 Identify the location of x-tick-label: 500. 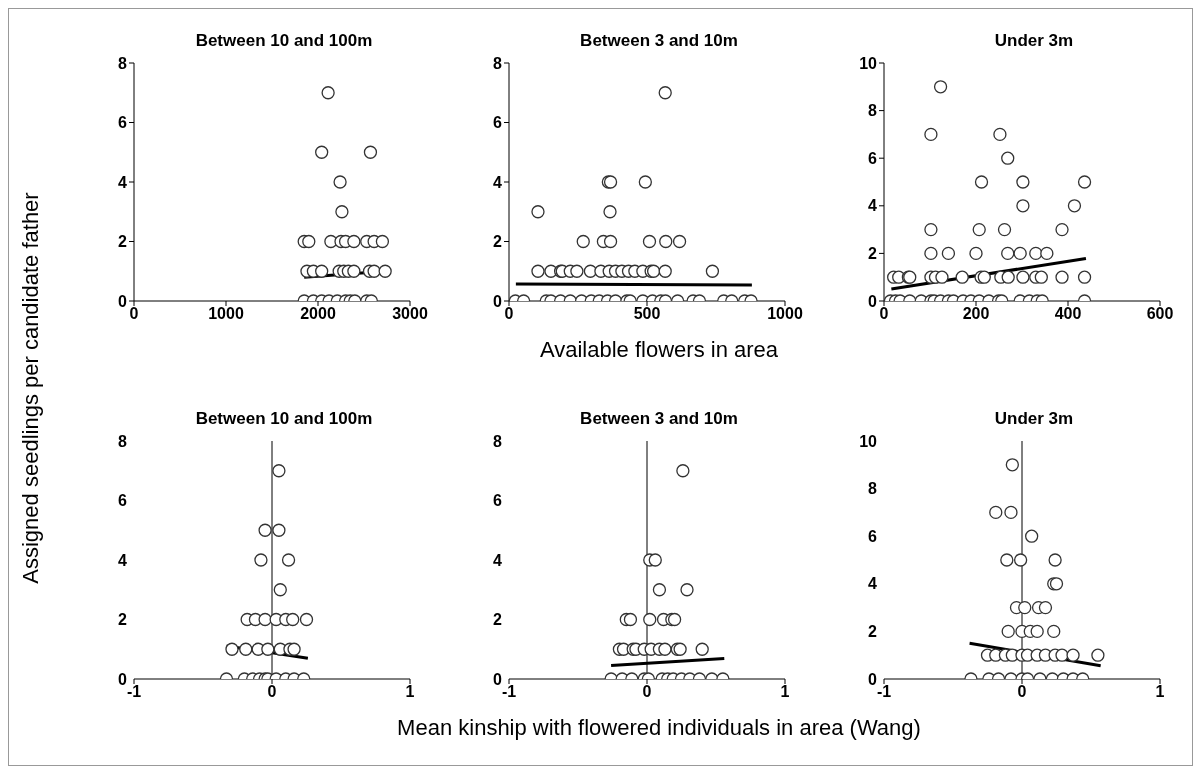
(647, 314).